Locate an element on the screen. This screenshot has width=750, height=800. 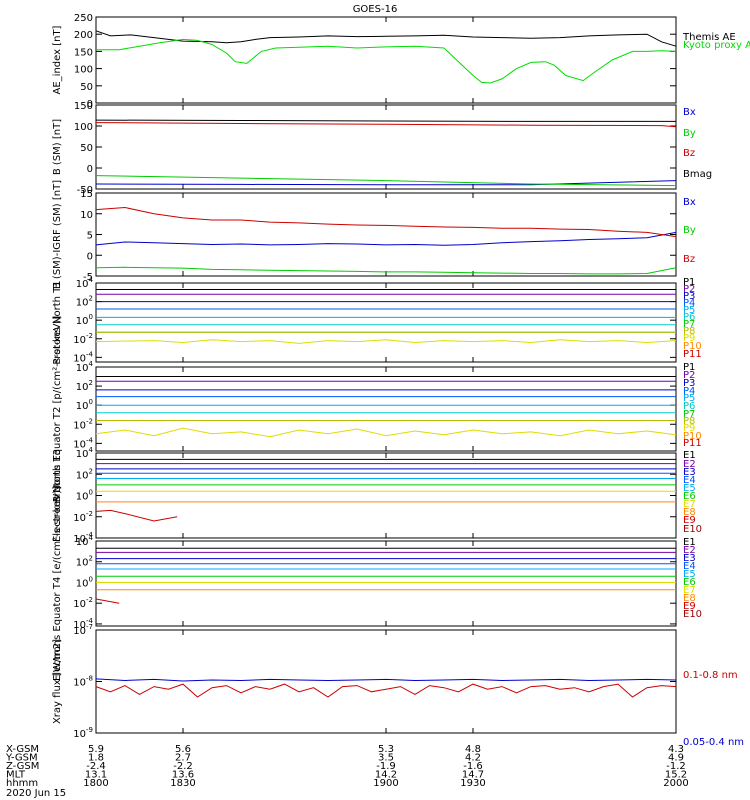
legend-label: E2 is located at coordinates (689, 550).